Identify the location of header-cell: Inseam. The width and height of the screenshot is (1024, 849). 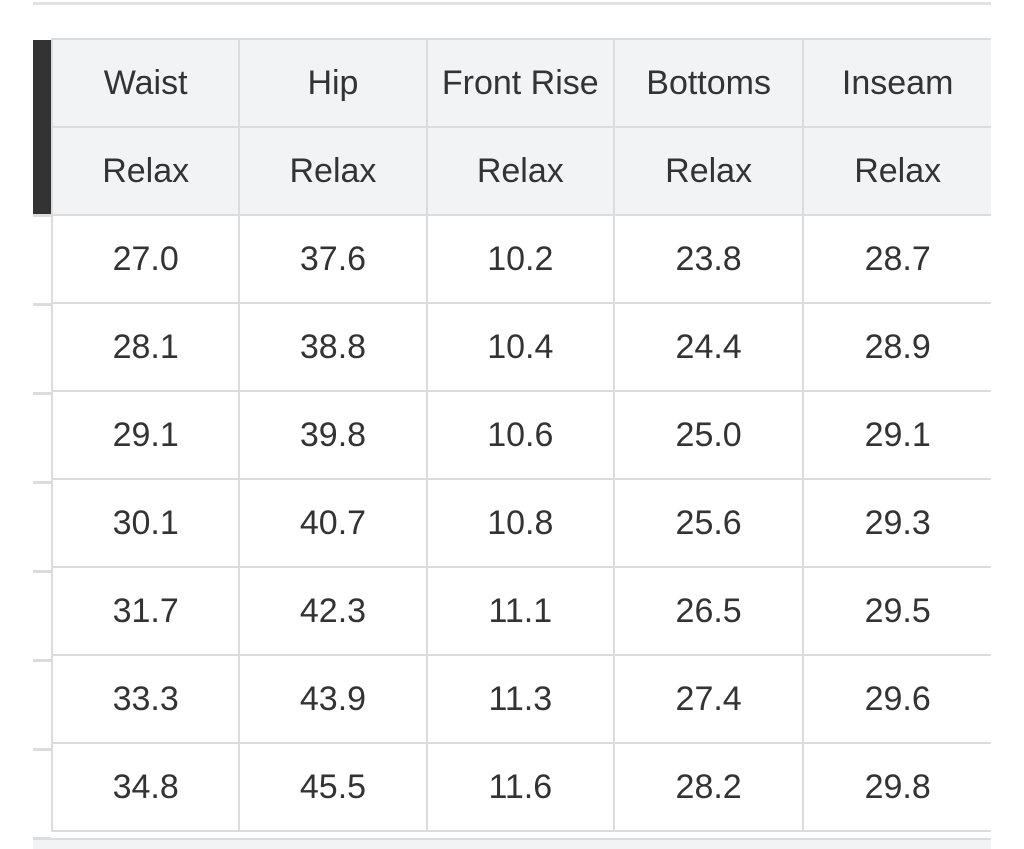
(896, 83).